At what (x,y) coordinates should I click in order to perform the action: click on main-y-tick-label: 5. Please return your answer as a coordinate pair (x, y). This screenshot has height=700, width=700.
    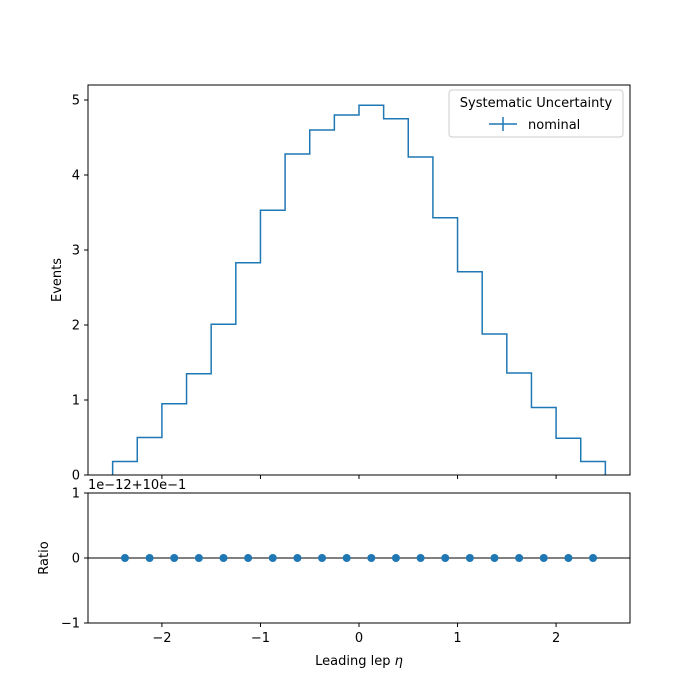
    Looking at the image, I should click on (76, 101).